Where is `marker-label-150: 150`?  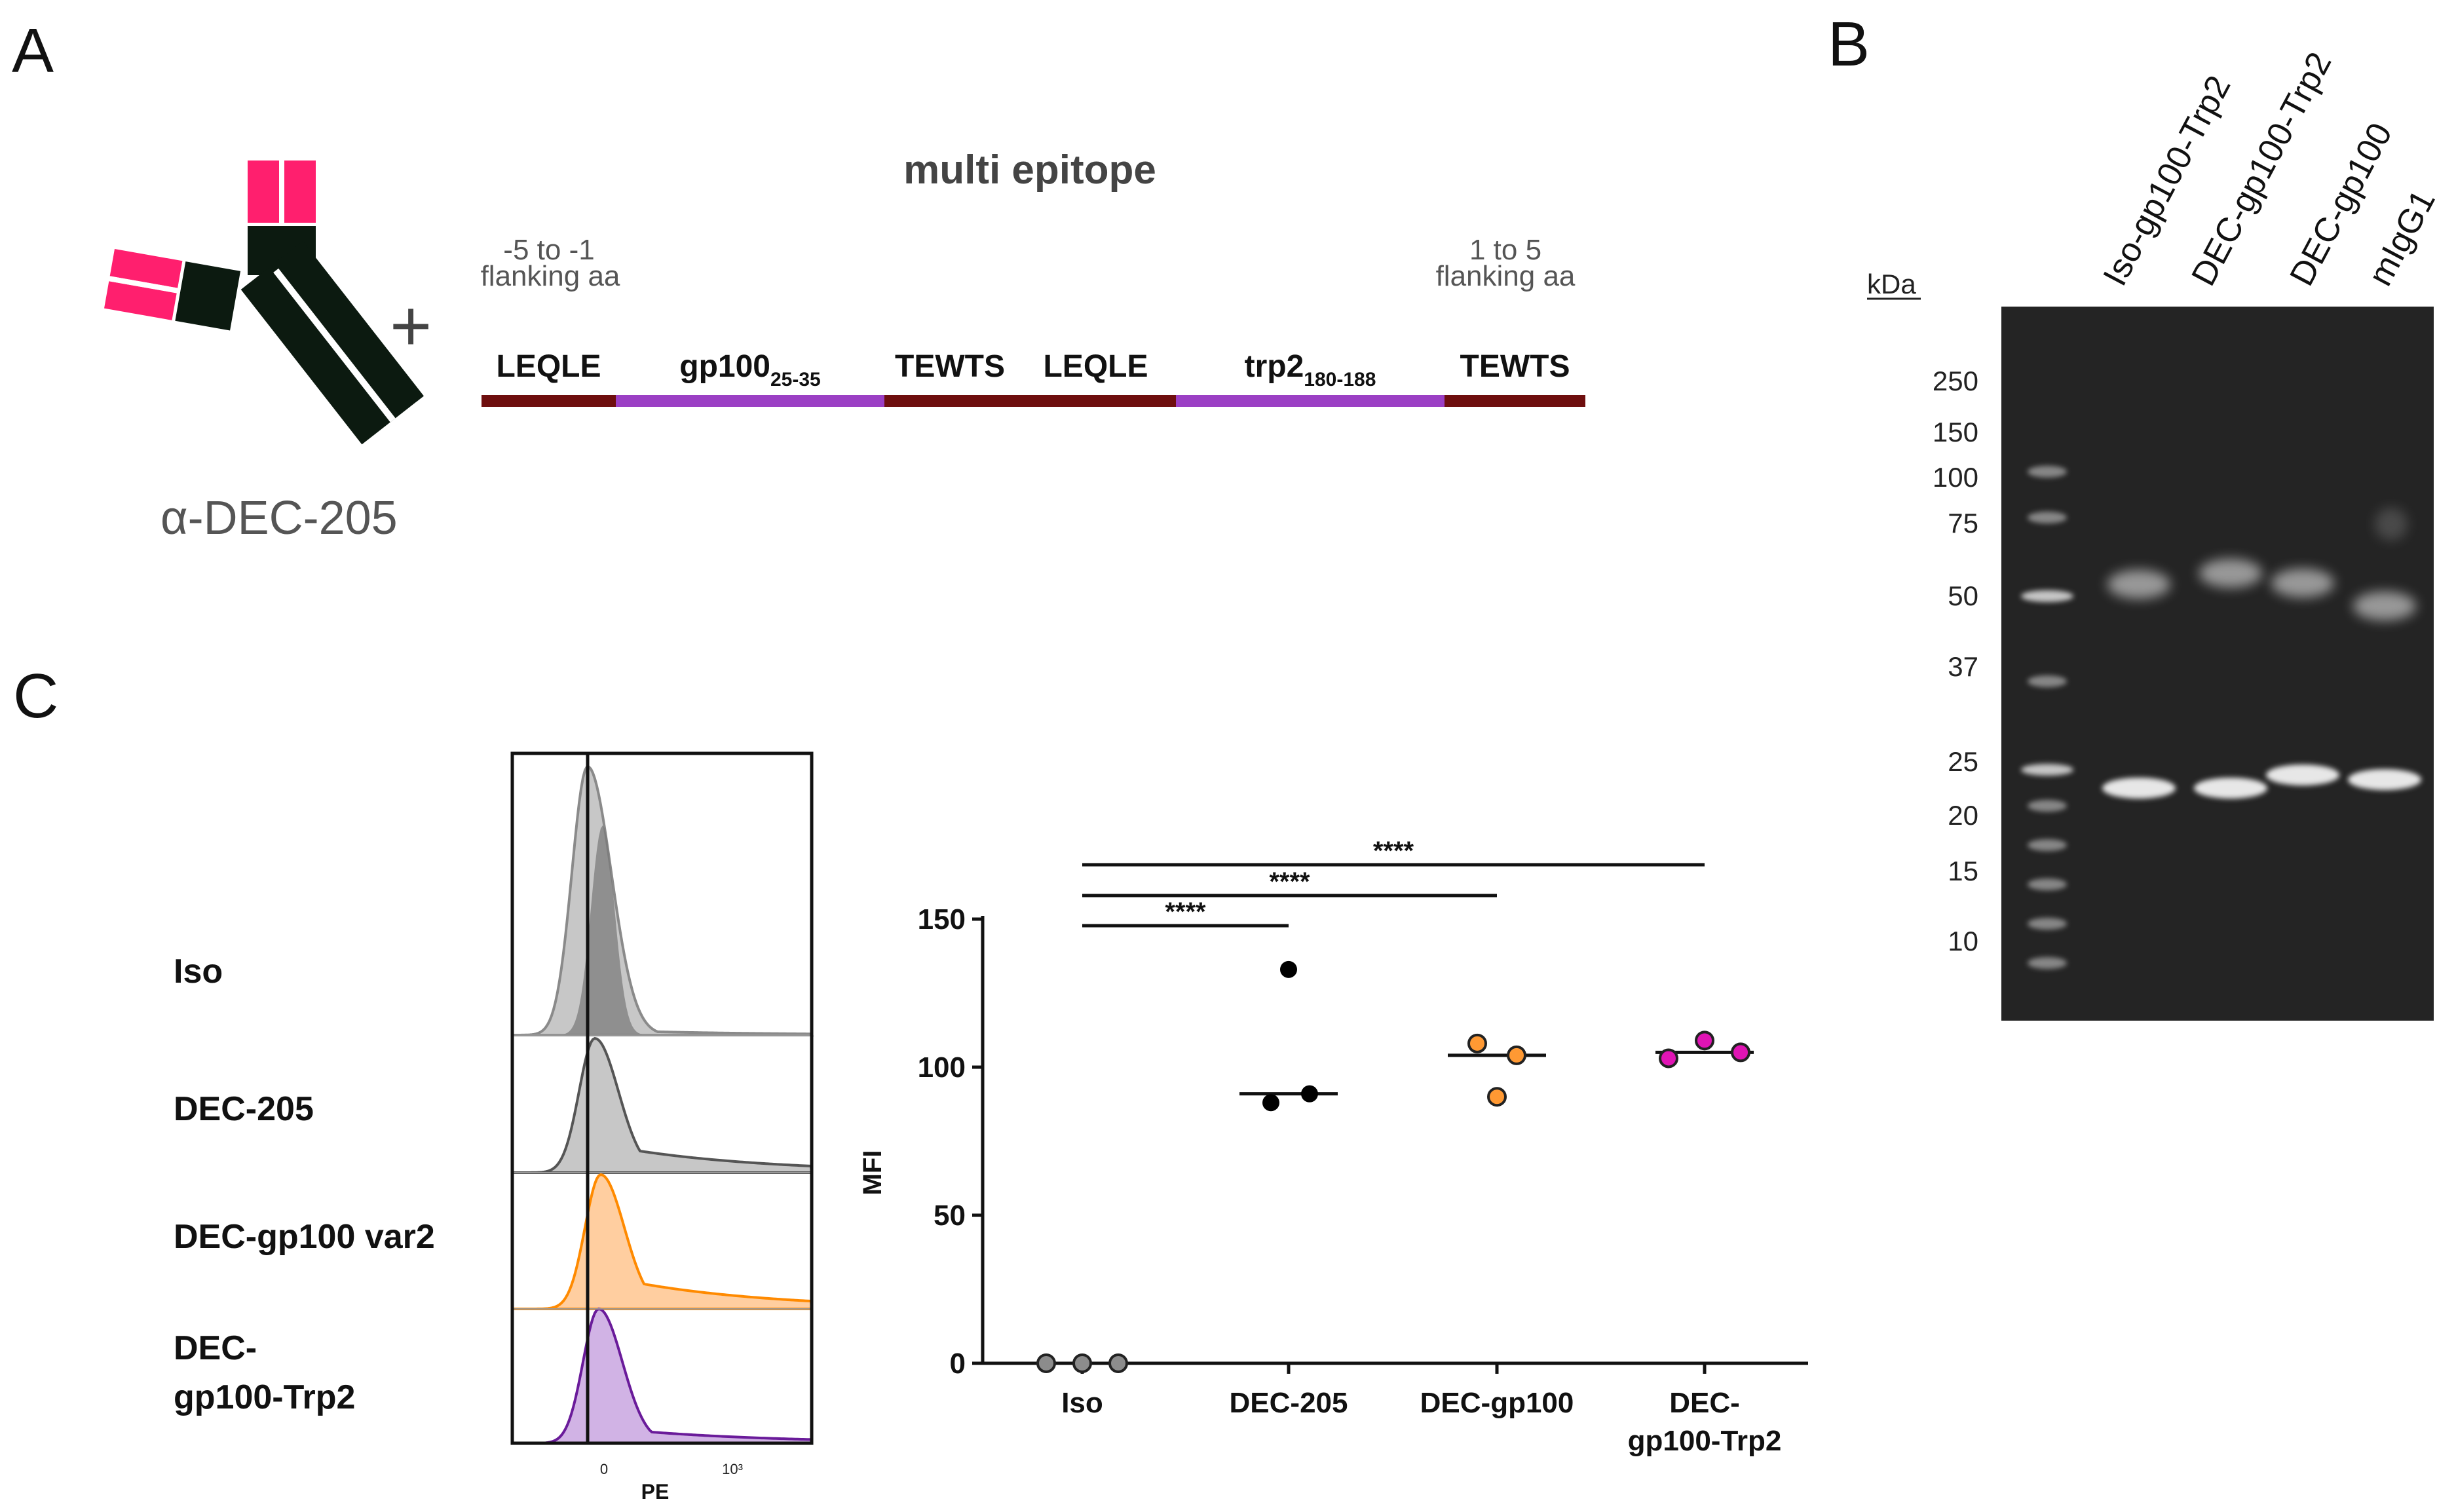
marker-label-150: 150 is located at coordinates (1955, 432).